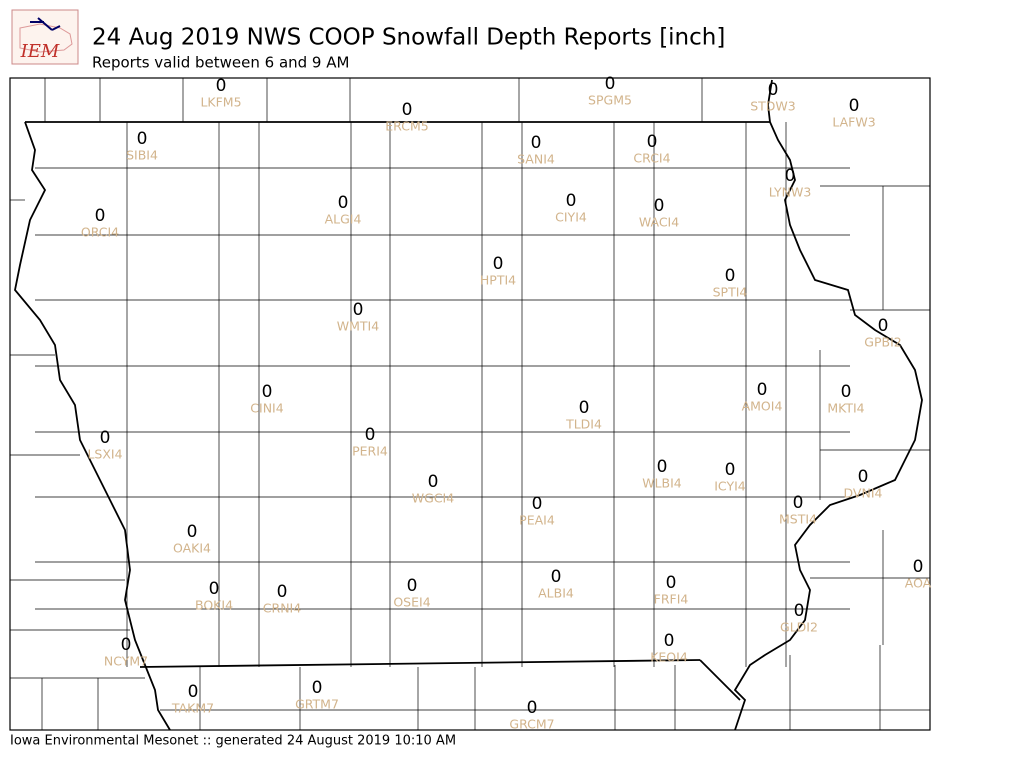  I want to click on logo: IEM, so click(45, 37).